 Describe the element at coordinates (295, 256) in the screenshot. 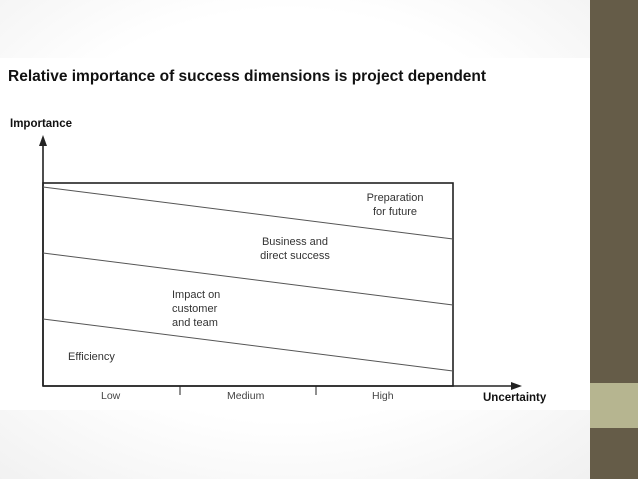

I see `band-label-line: direct success` at that location.